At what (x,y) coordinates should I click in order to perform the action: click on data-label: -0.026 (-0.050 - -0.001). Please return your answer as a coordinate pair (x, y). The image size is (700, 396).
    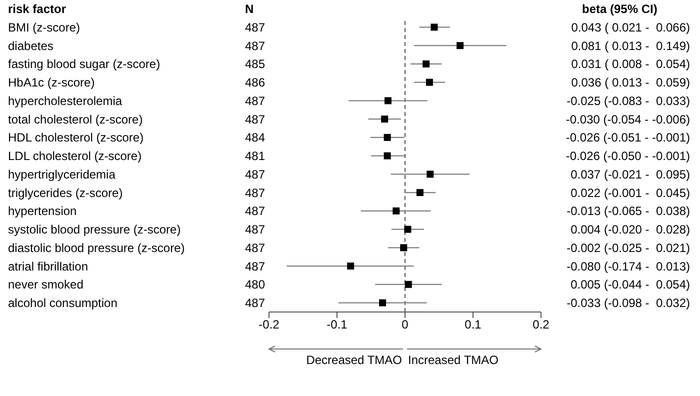
    Looking at the image, I should click on (628, 156).